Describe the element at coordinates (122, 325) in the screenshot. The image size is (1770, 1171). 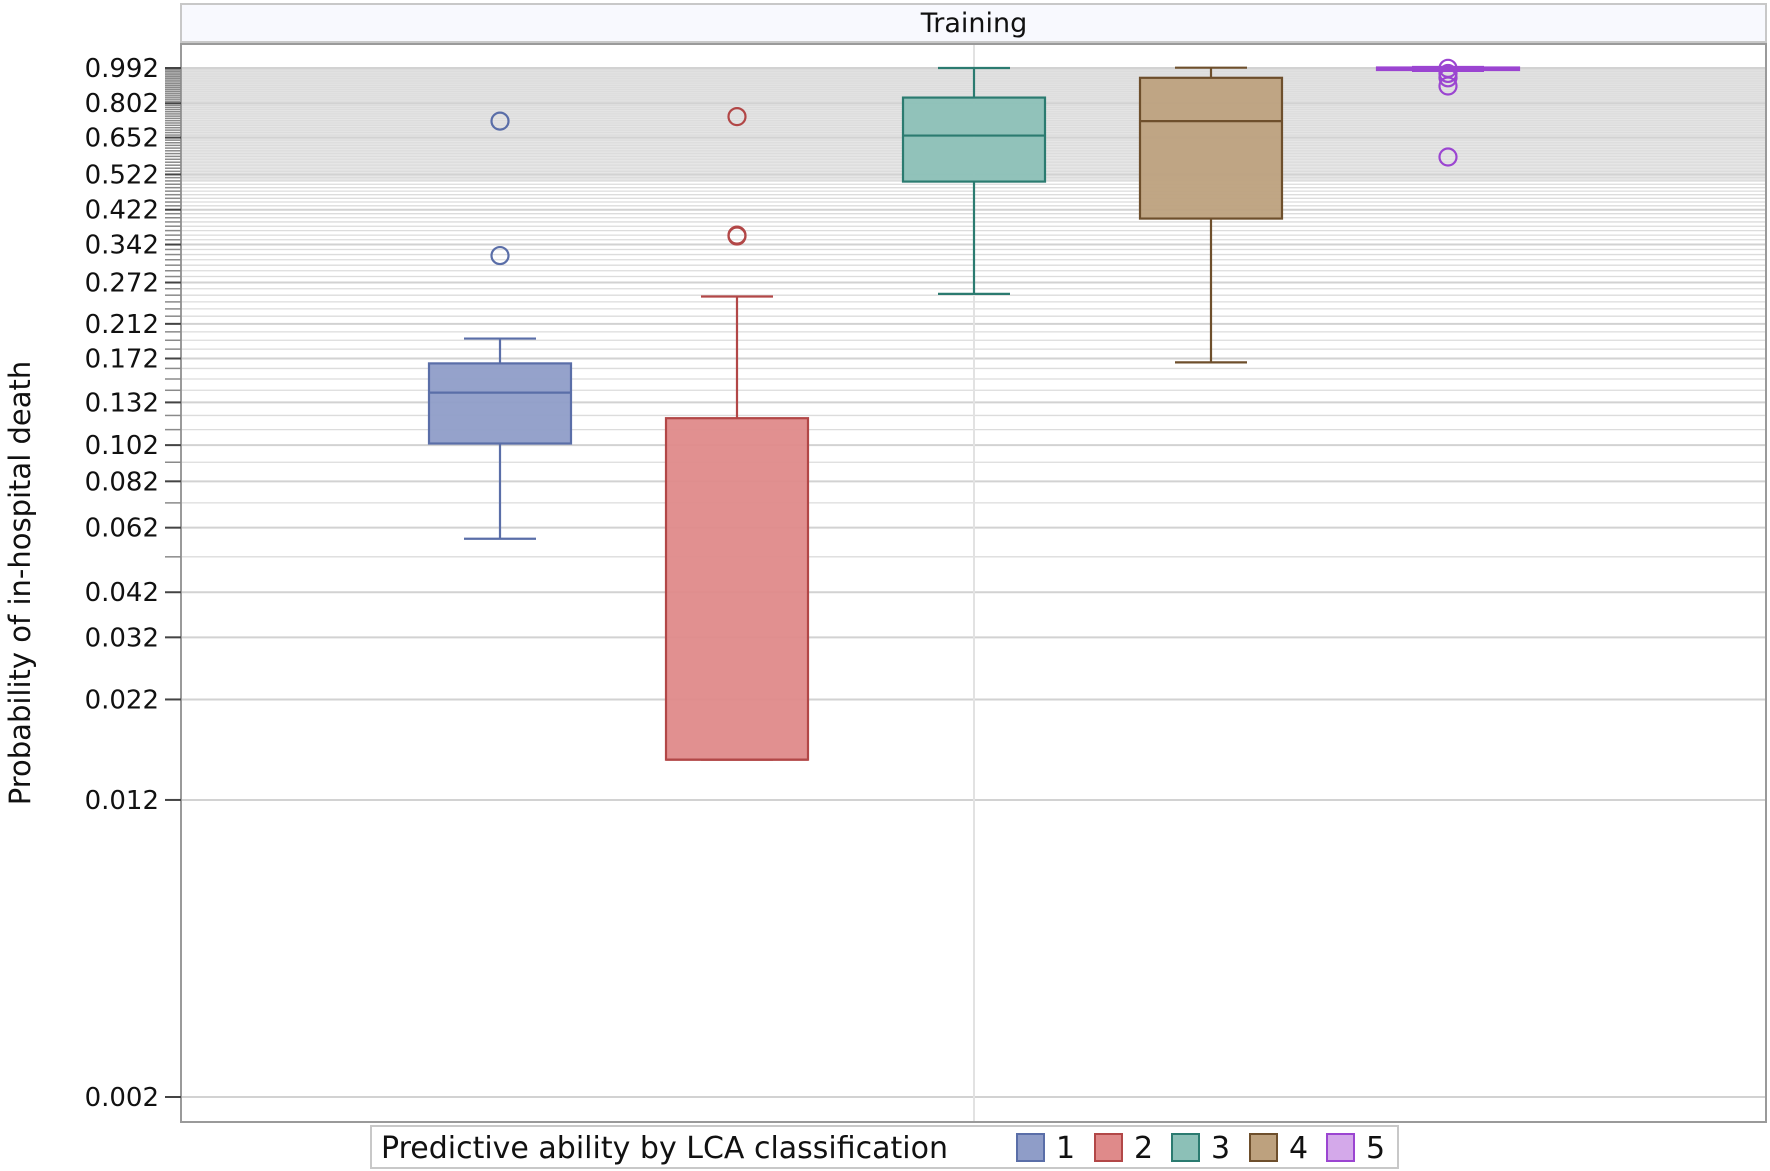
I see `y-tick-label: 0.212` at that location.